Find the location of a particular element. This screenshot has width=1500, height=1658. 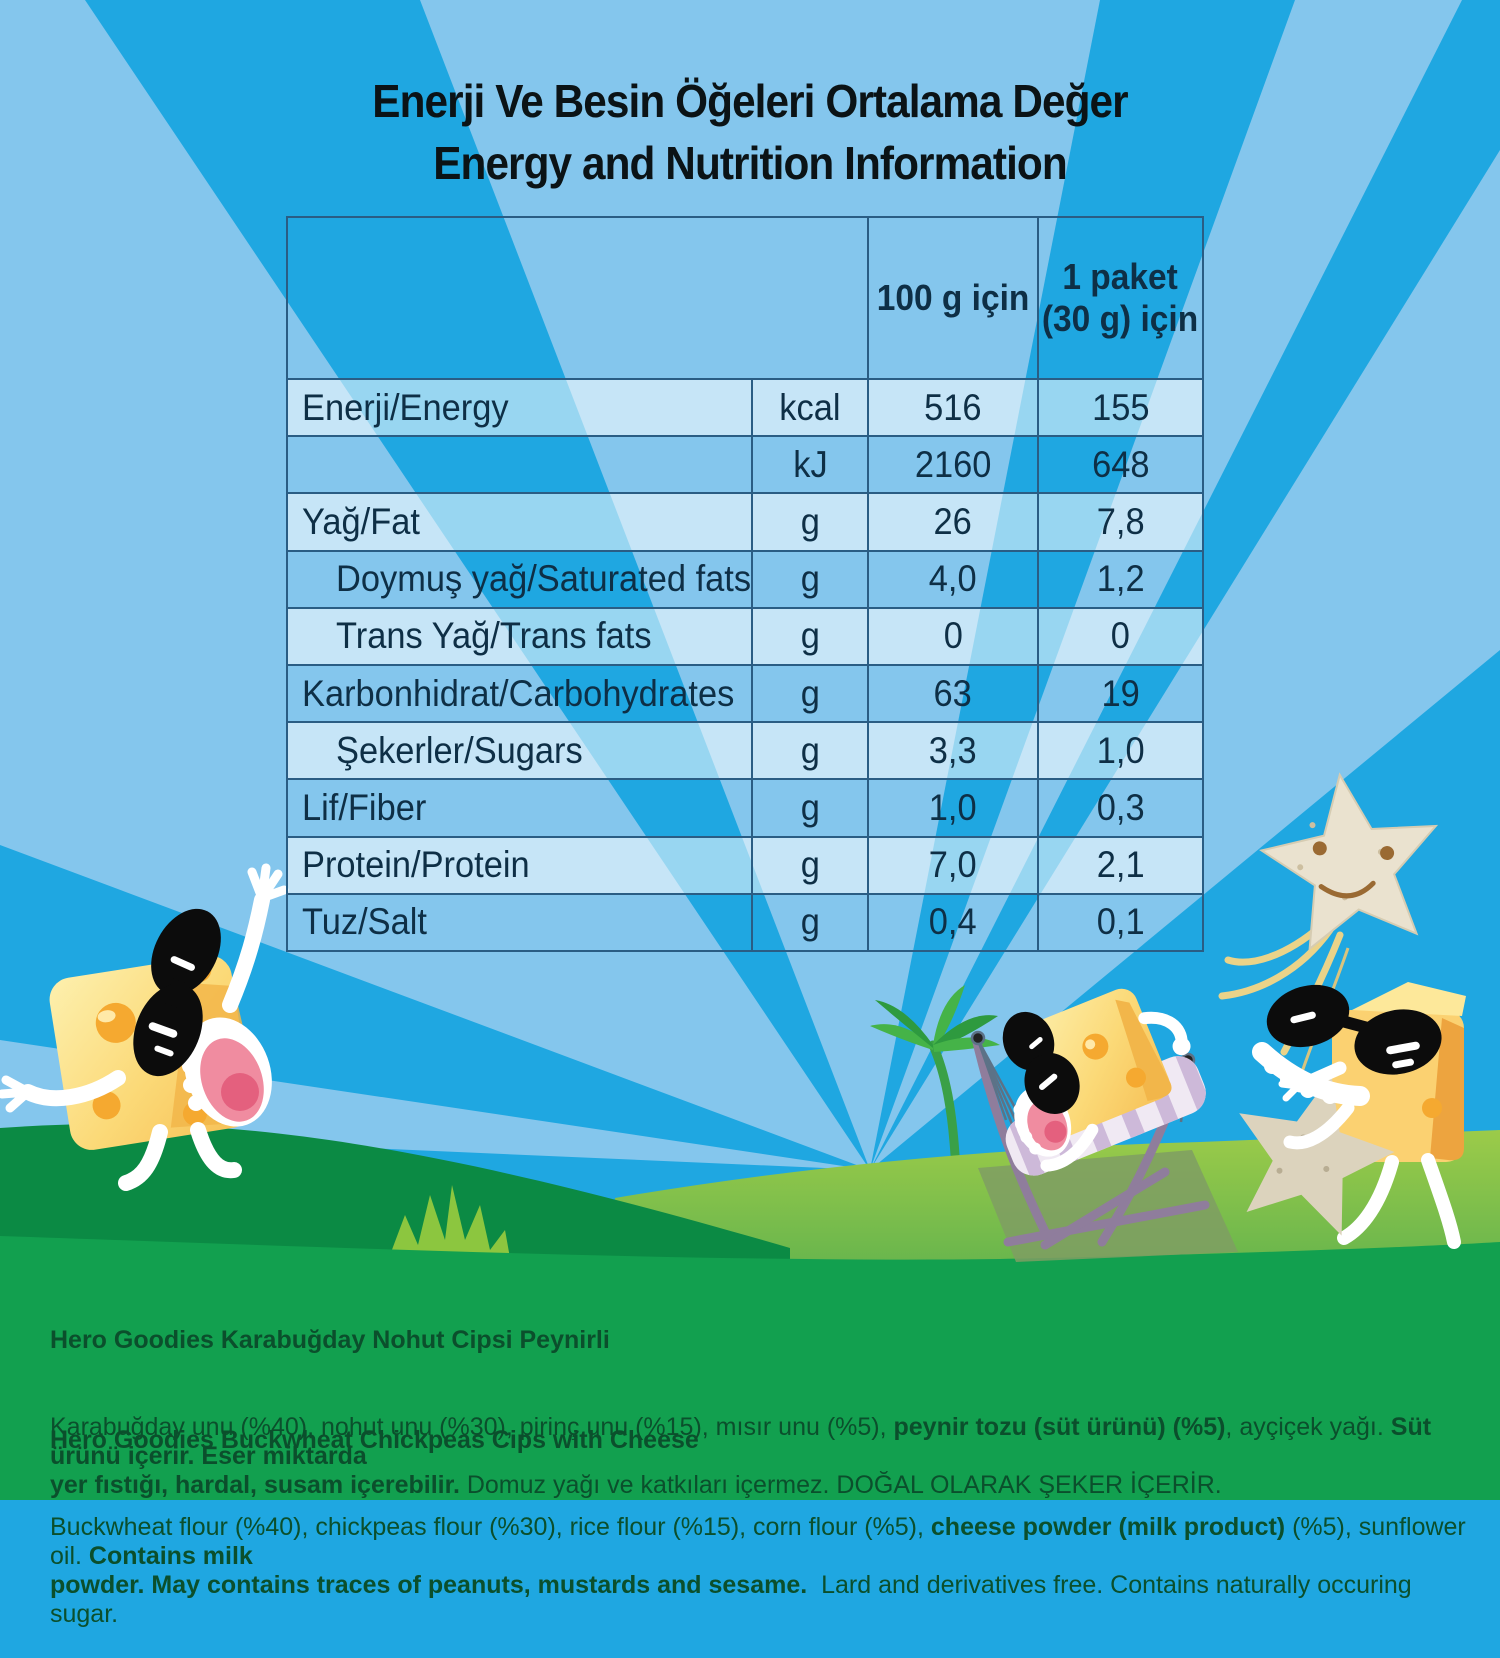

row-value-100g: 0 is located at coordinates (952, 636).